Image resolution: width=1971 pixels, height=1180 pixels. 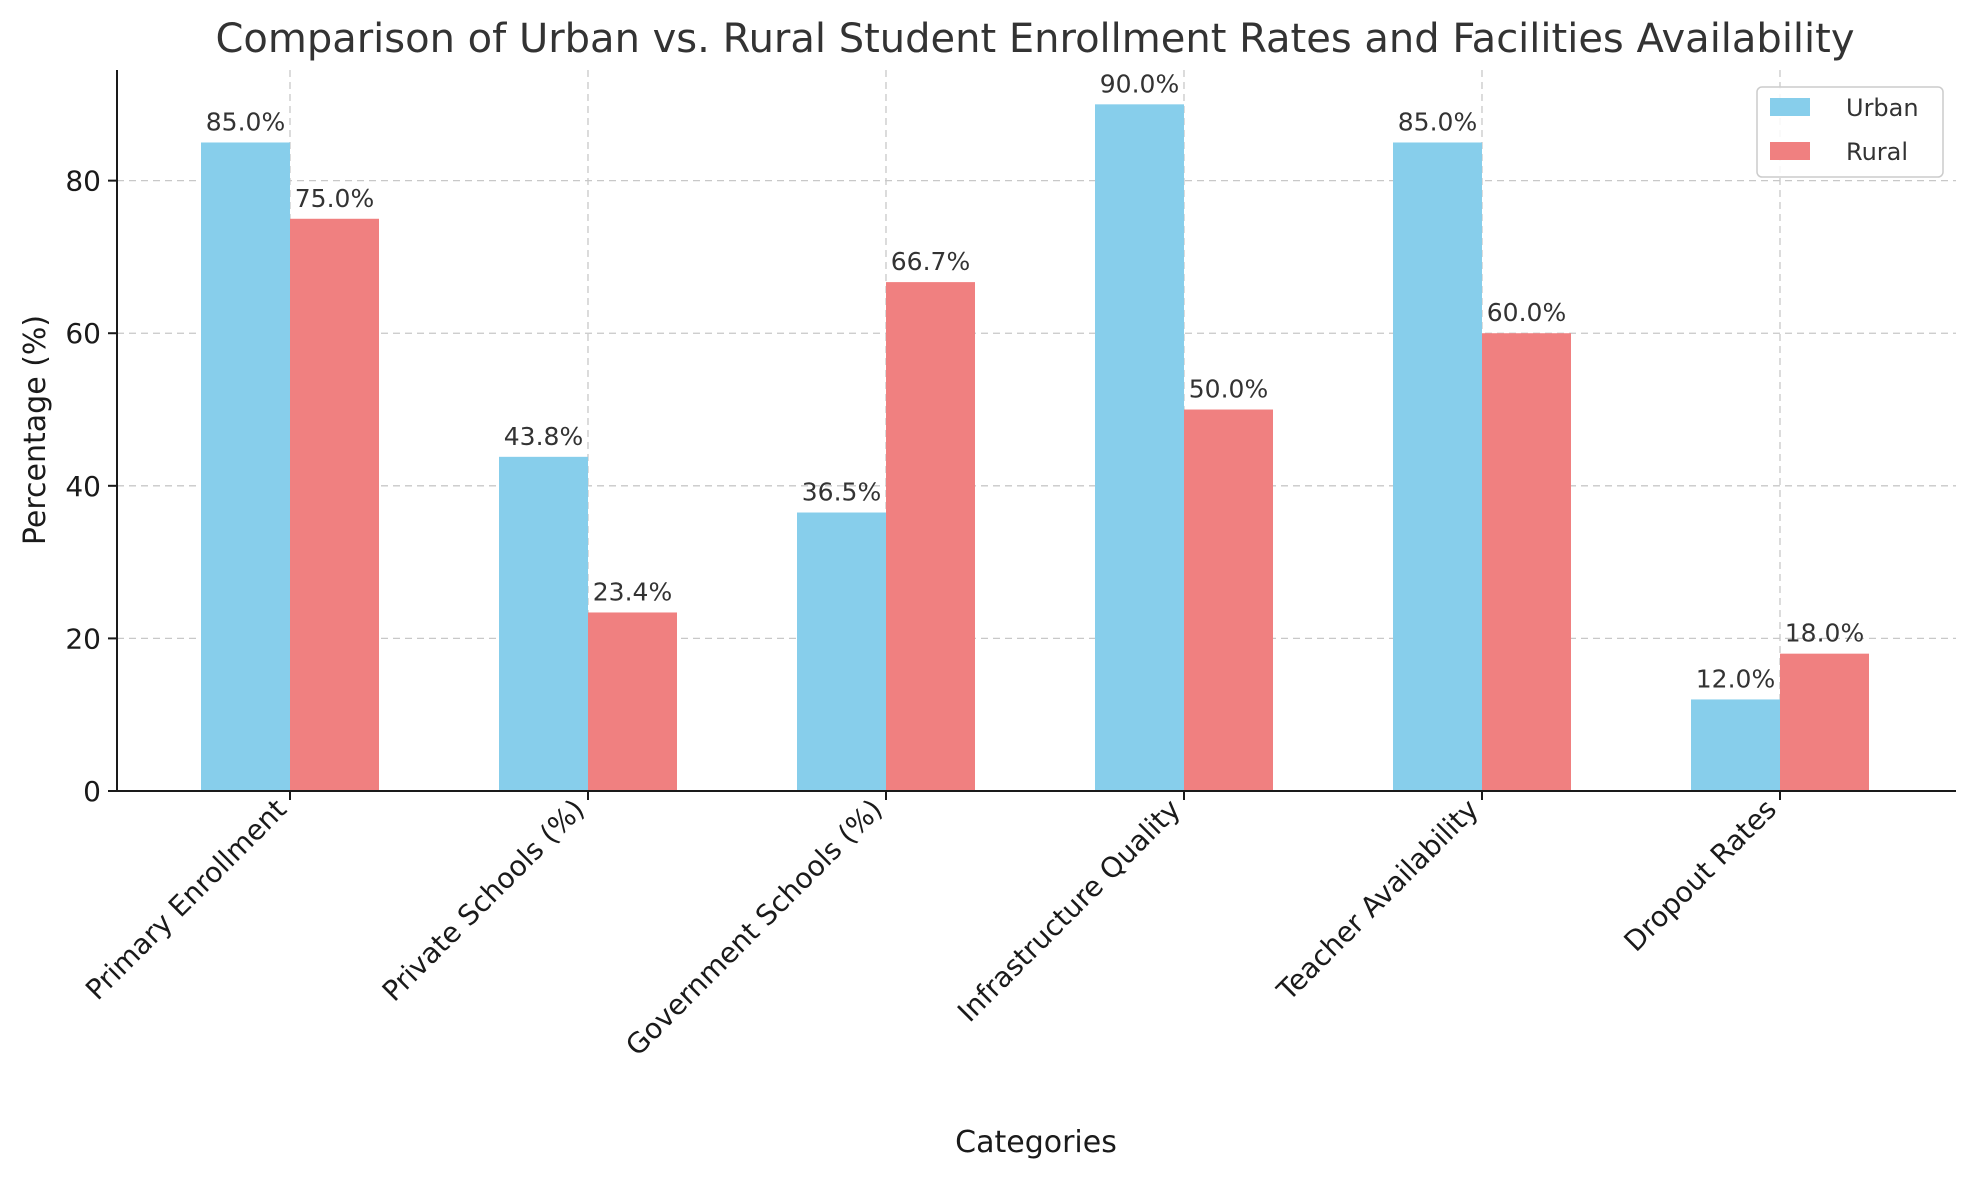 I want to click on y-ticks: 0 20 40 60 80, so click(x=91, y=486).